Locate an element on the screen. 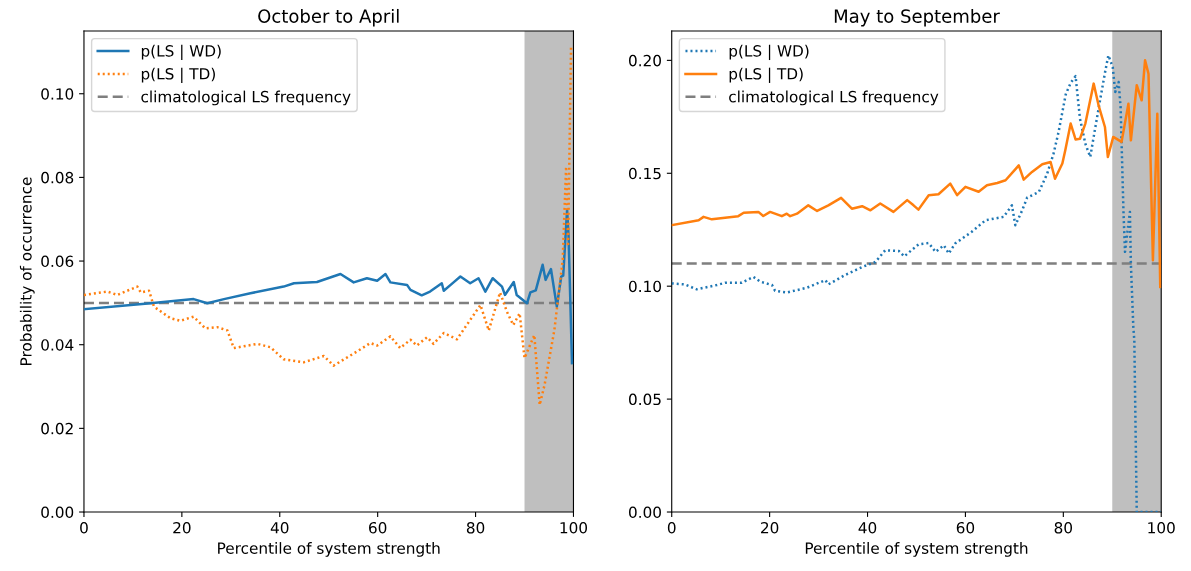 The image size is (1191, 571). y-axis-title: Probability of occurrence is located at coordinates (27, 271).